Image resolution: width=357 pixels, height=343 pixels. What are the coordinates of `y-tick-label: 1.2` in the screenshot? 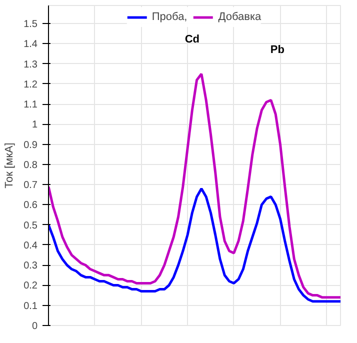 It's located at (31, 84).